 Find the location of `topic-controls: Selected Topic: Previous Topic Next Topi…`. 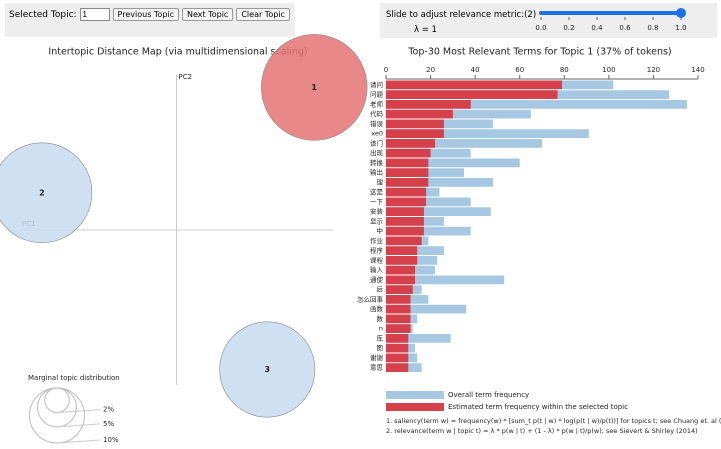

topic-controls: Selected Topic: Previous Topic Next Topi… is located at coordinates (150, 20).